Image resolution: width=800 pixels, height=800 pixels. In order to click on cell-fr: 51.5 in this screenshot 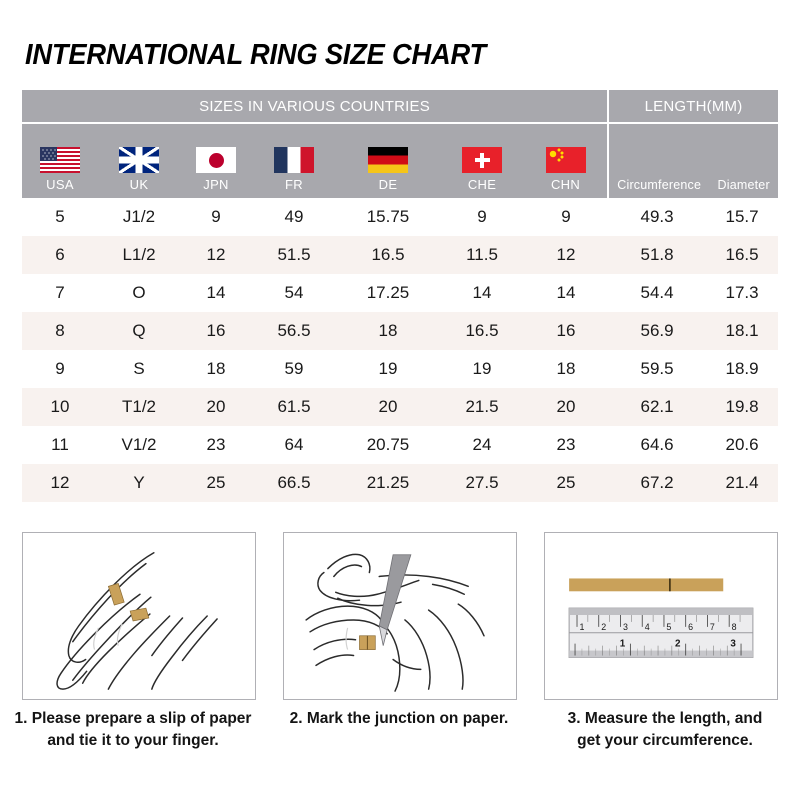, I will do `click(294, 255)`.